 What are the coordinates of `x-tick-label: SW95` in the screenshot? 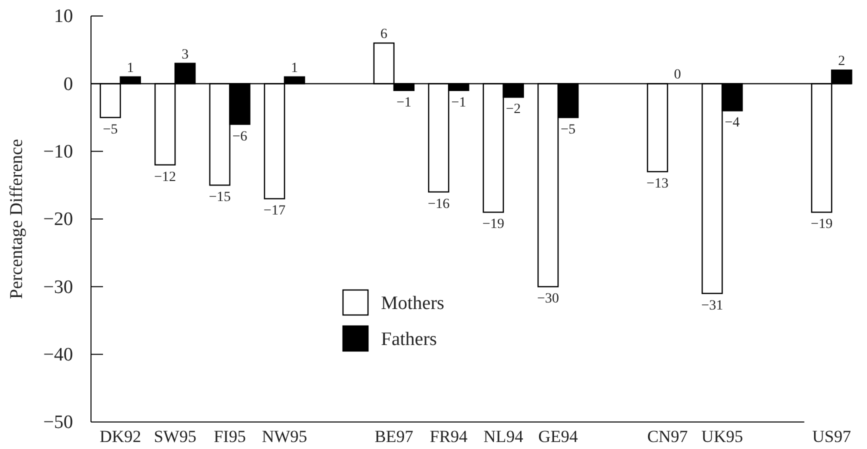 It's located at (175, 436).